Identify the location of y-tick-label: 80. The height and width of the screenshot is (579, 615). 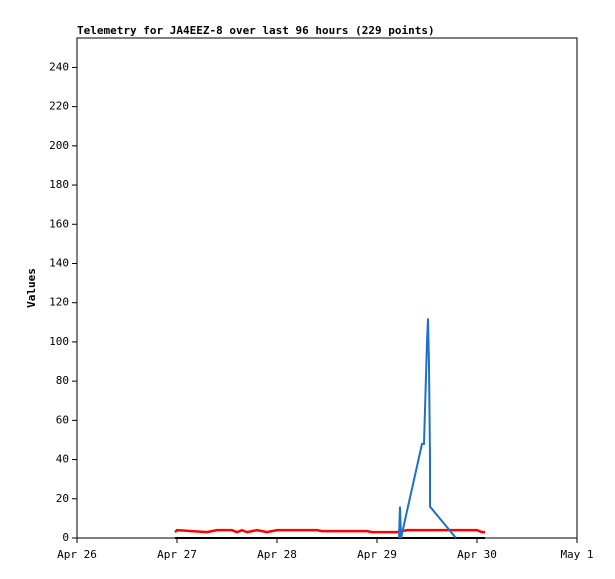
(62, 380).